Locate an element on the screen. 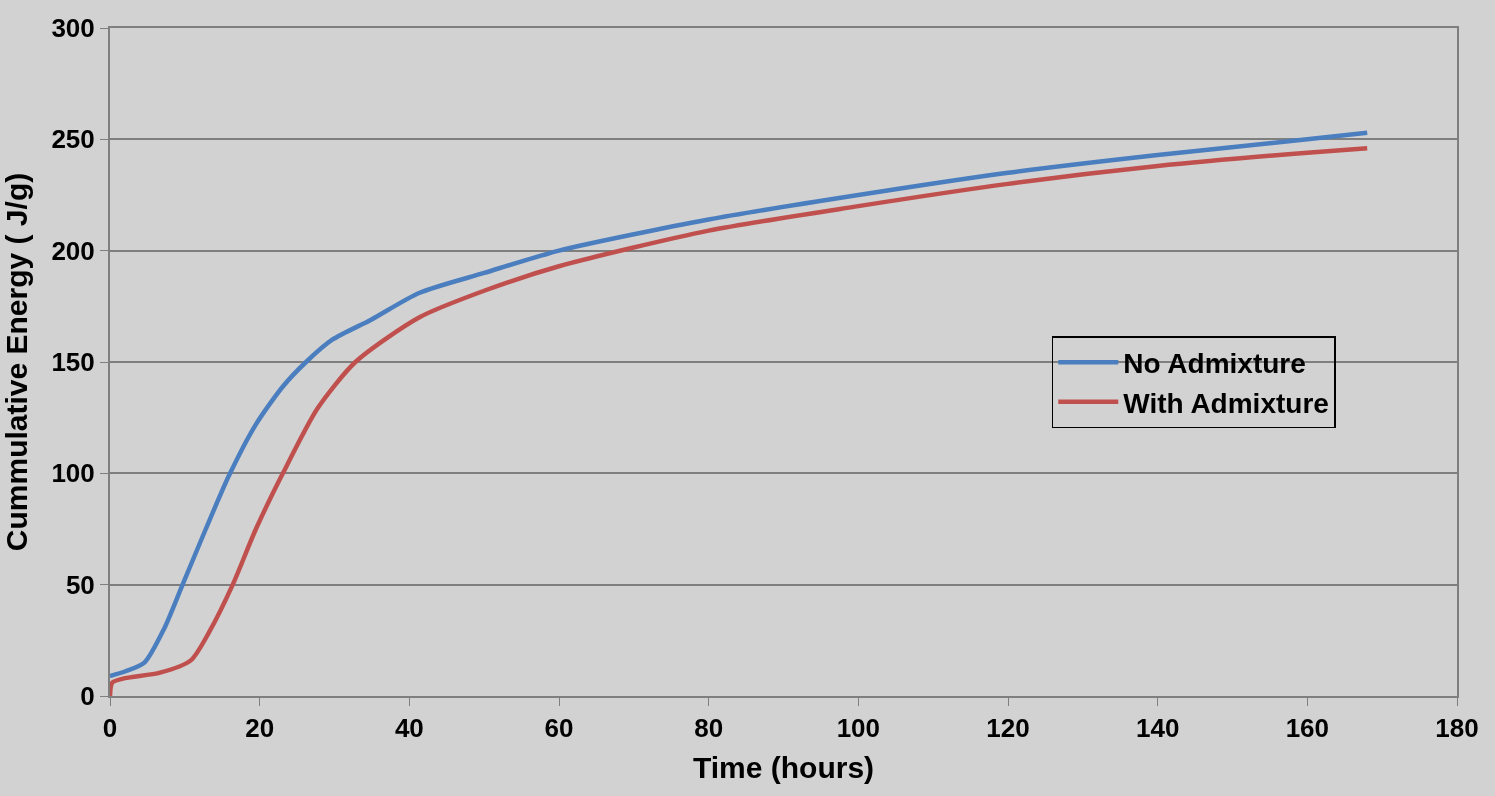  x-tick-label: 60 is located at coordinates (559, 728).